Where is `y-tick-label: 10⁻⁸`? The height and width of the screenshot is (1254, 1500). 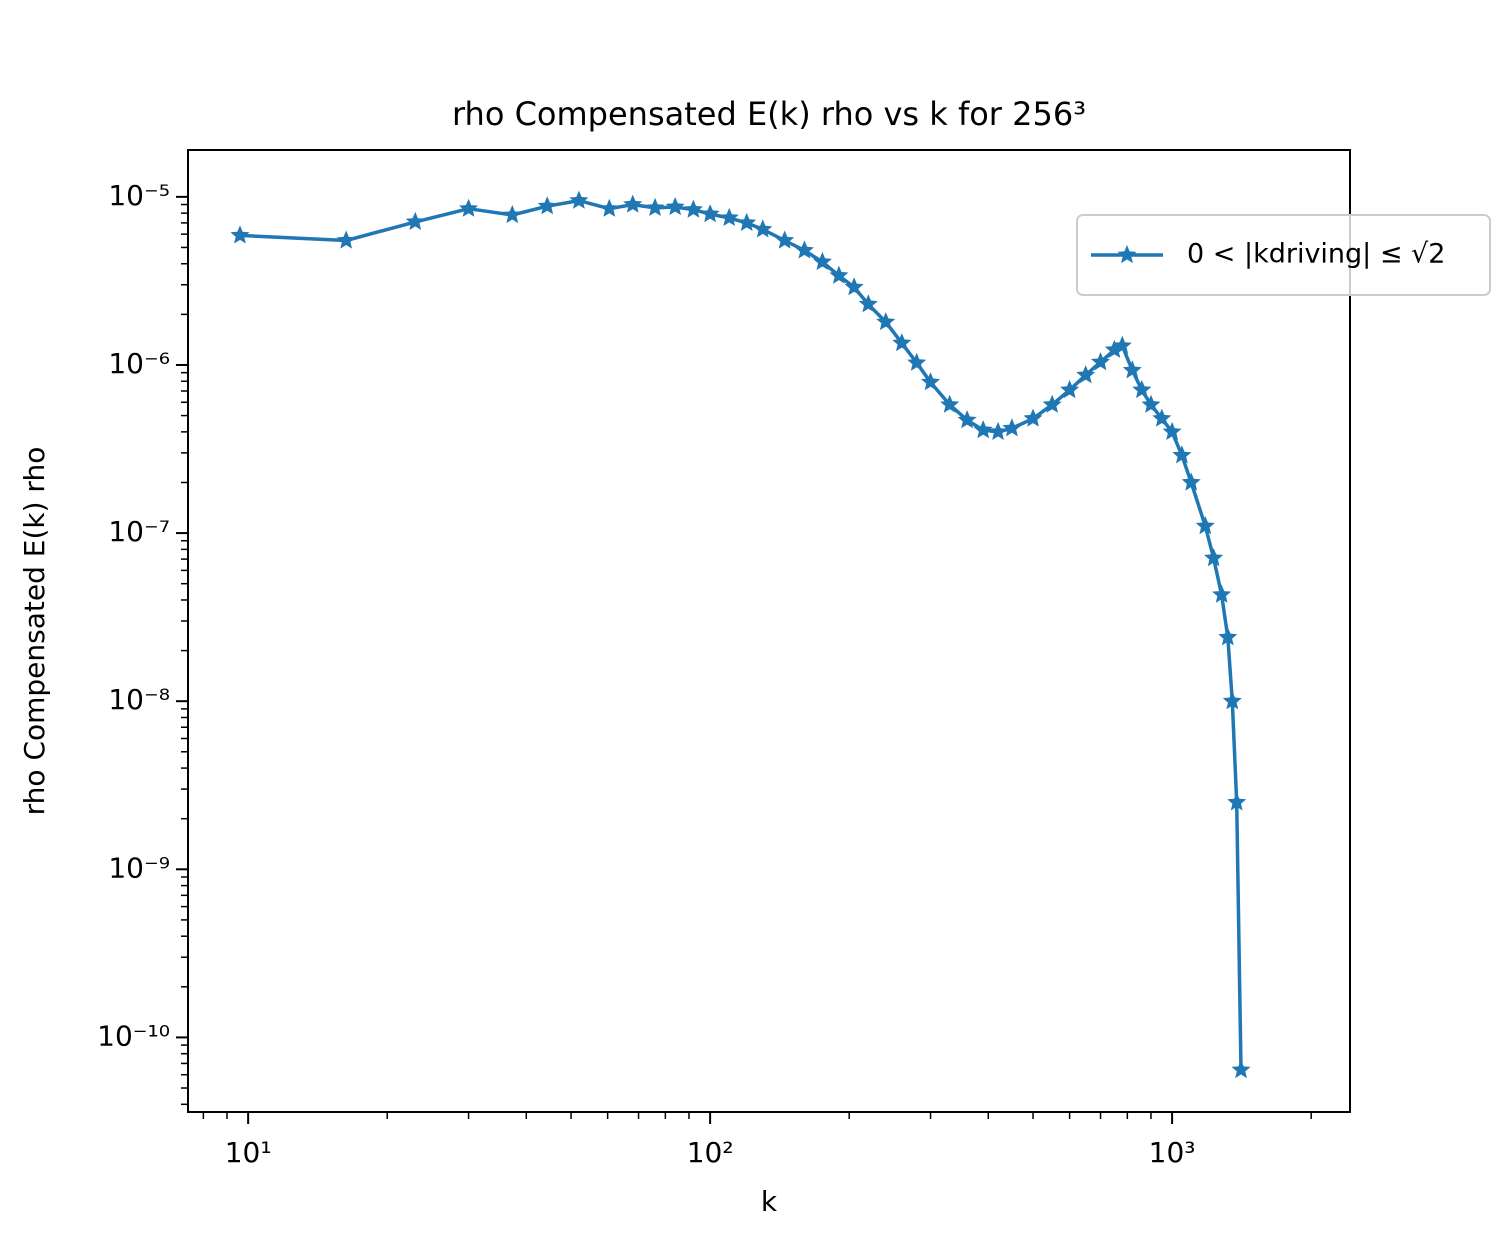
y-tick-label: 10⁻⁸ is located at coordinates (139, 699).